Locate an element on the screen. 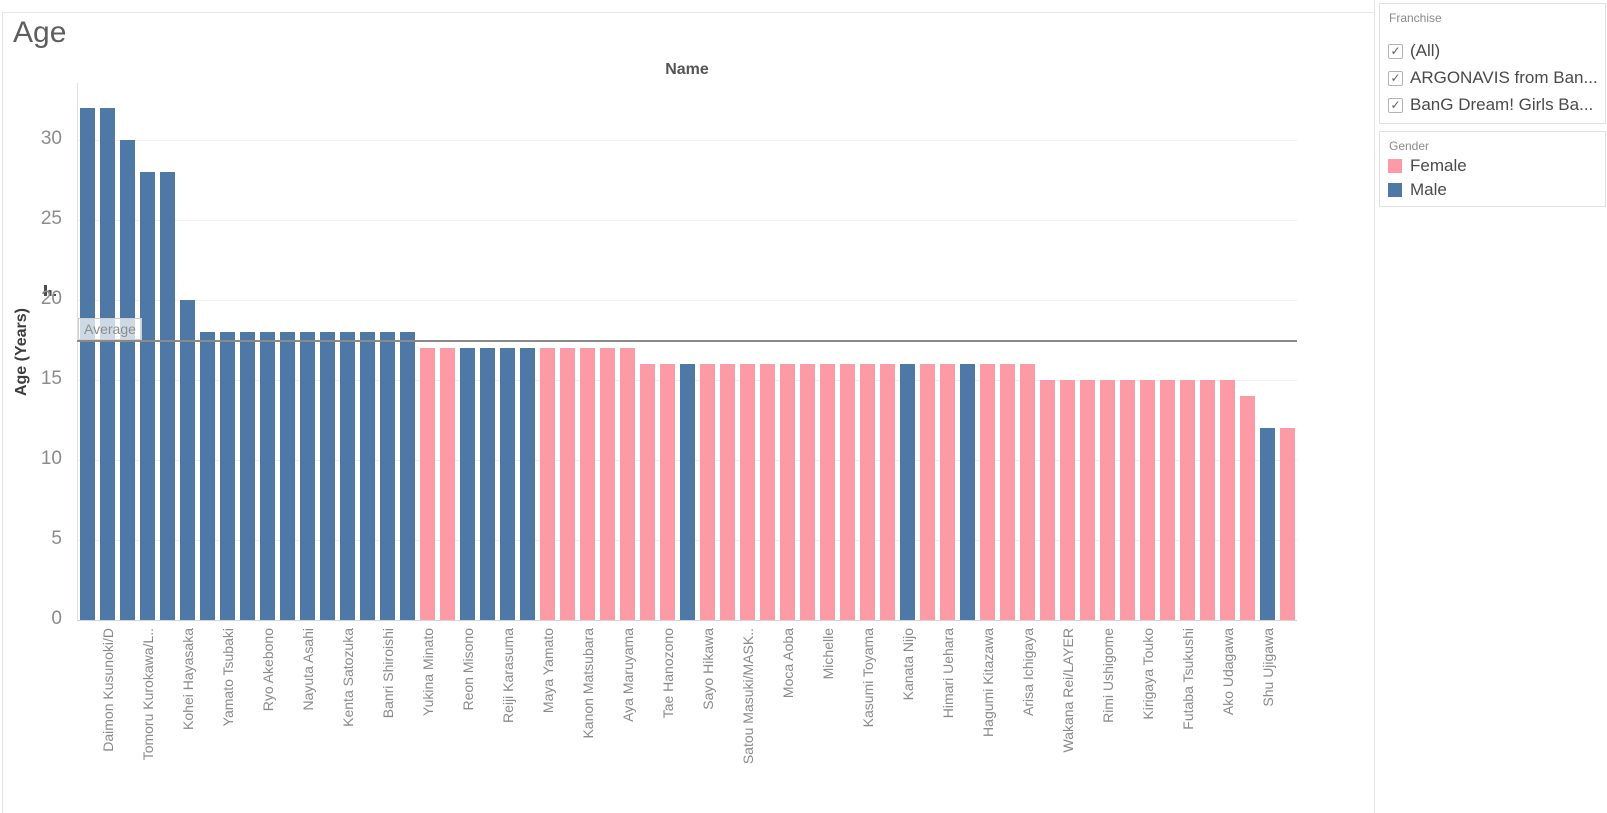 The height and width of the screenshot is (813, 1607). x-axis-label: Nayuta Asahi is located at coordinates (307, 669).